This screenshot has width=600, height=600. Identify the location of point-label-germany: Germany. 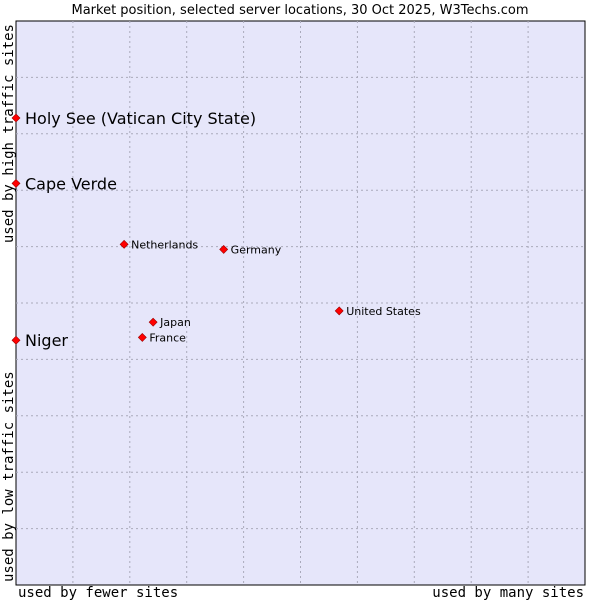
(256, 249).